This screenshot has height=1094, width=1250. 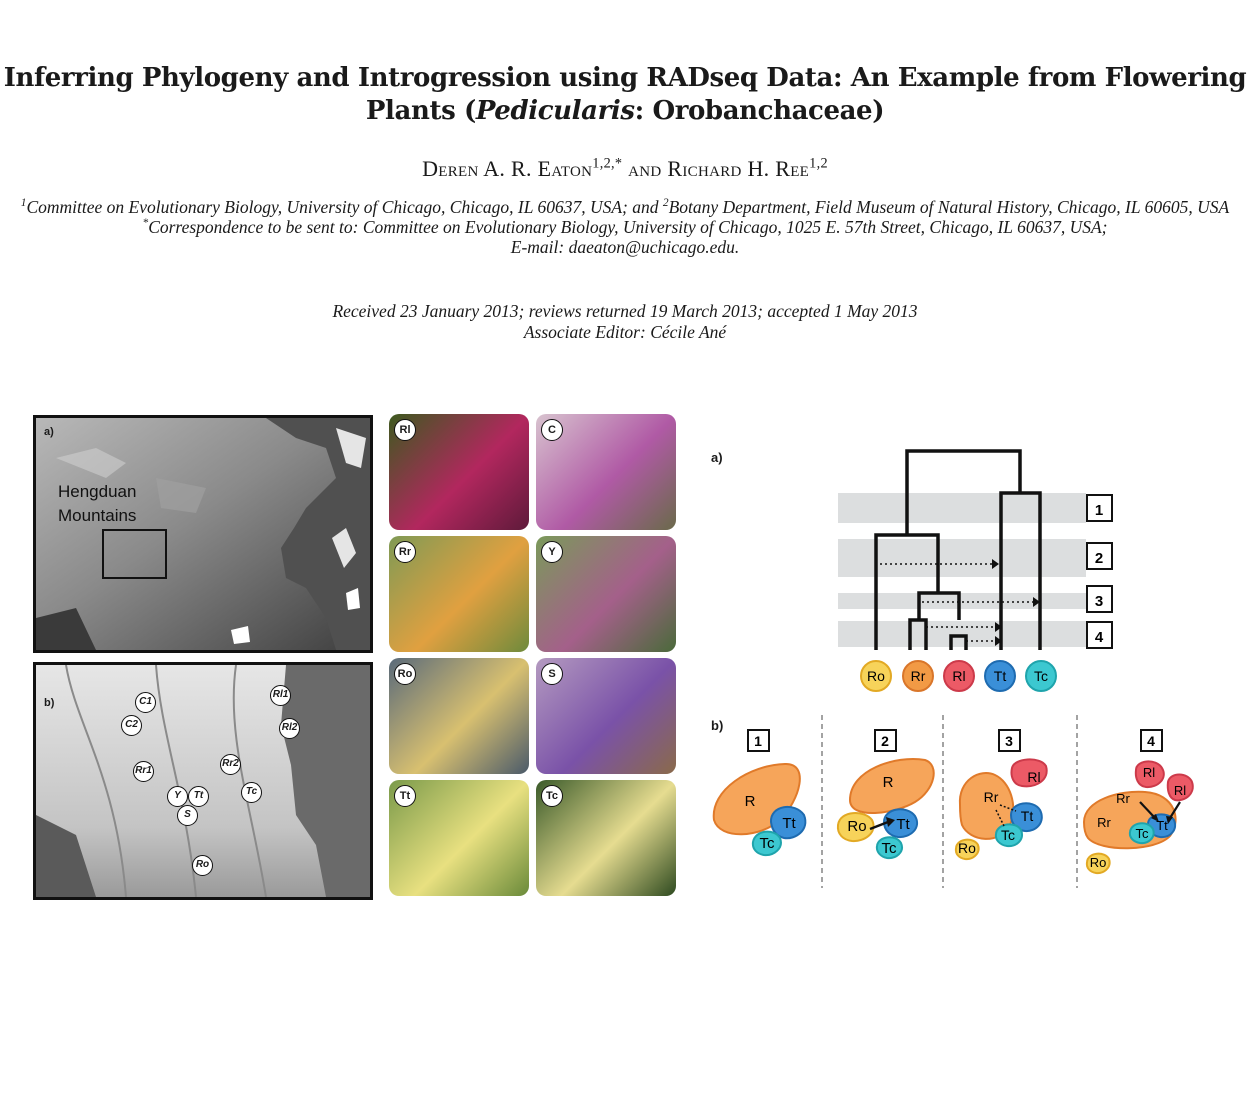 What do you see at coordinates (507, 168) in the screenshot?
I see `author-1: Deren A. R. Eaton` at bounding box center [507, 168].